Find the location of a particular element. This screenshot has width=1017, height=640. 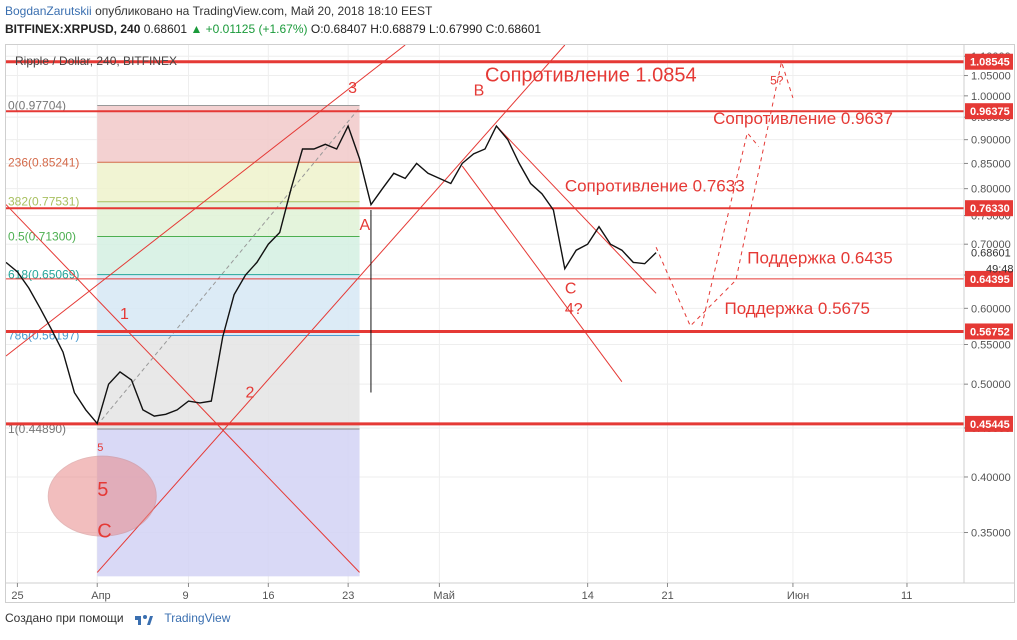

level-price-label: 0.64395 is located at coordinates (990, 280).